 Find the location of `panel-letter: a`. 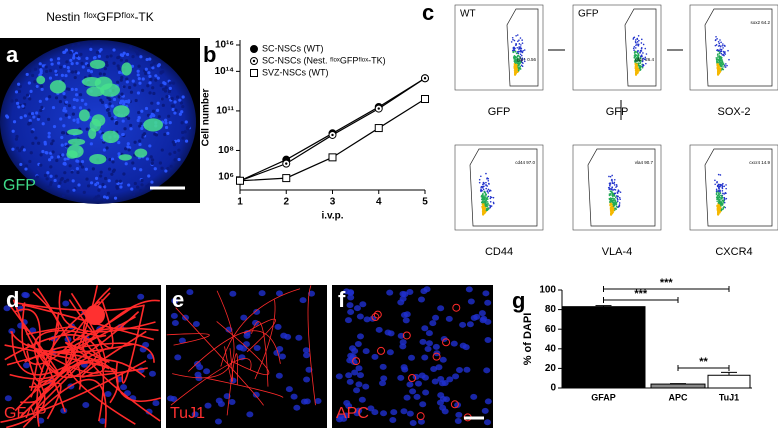

panel-letter: a is located at coordinates (12, 54).